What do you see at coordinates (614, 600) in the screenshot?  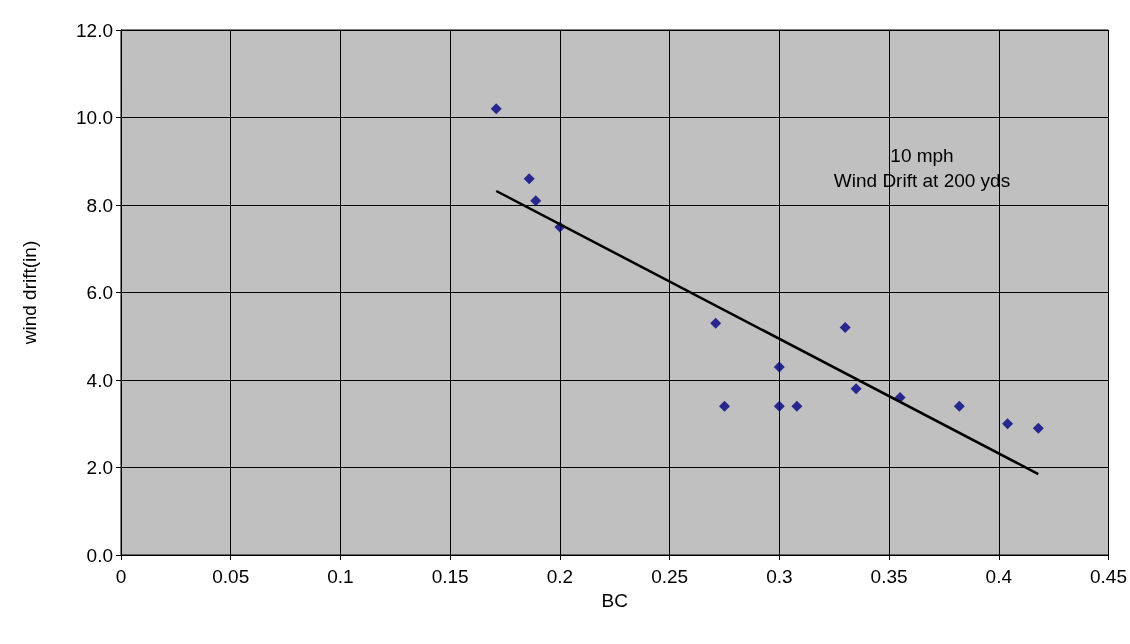 I see `x-axis-title: BC` at bounding box center [614, 600].